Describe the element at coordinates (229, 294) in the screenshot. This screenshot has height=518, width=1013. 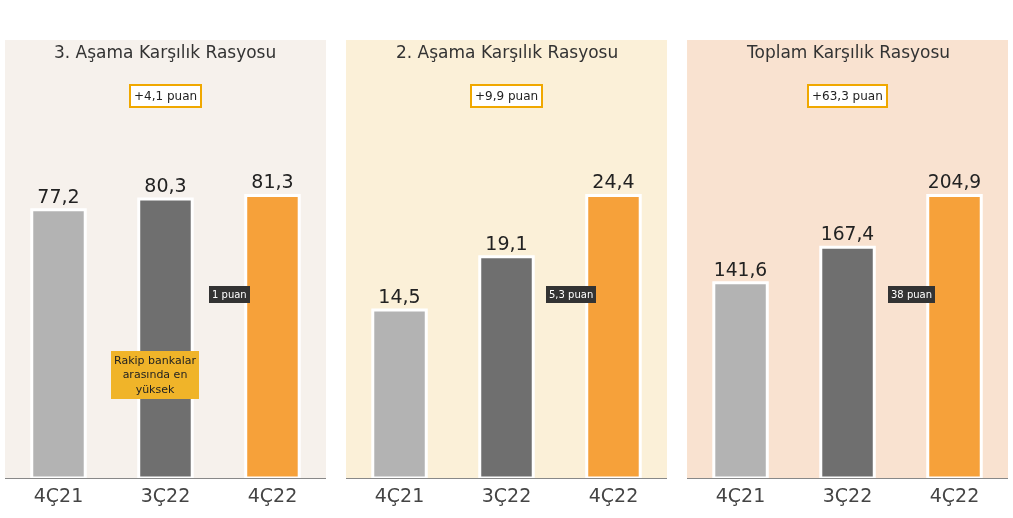
I see `annotation: 1 puan` at that location.